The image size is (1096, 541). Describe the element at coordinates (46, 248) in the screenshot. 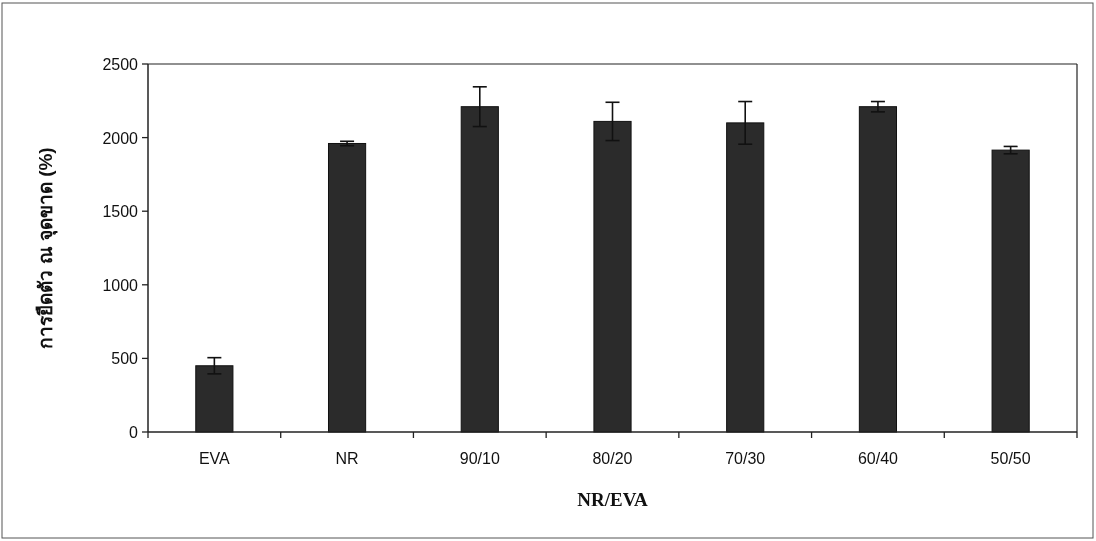

I see `y-axis-title: การยืดตัว ณ จุดขาด (%)` at that location.